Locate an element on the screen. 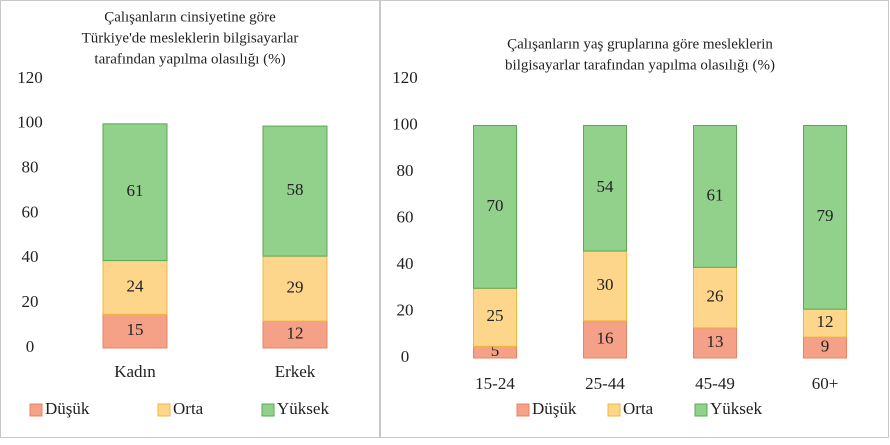  chart-title: Türkiye'de mesleklerin bilgisayarlar is located at coordinates (190, 38).